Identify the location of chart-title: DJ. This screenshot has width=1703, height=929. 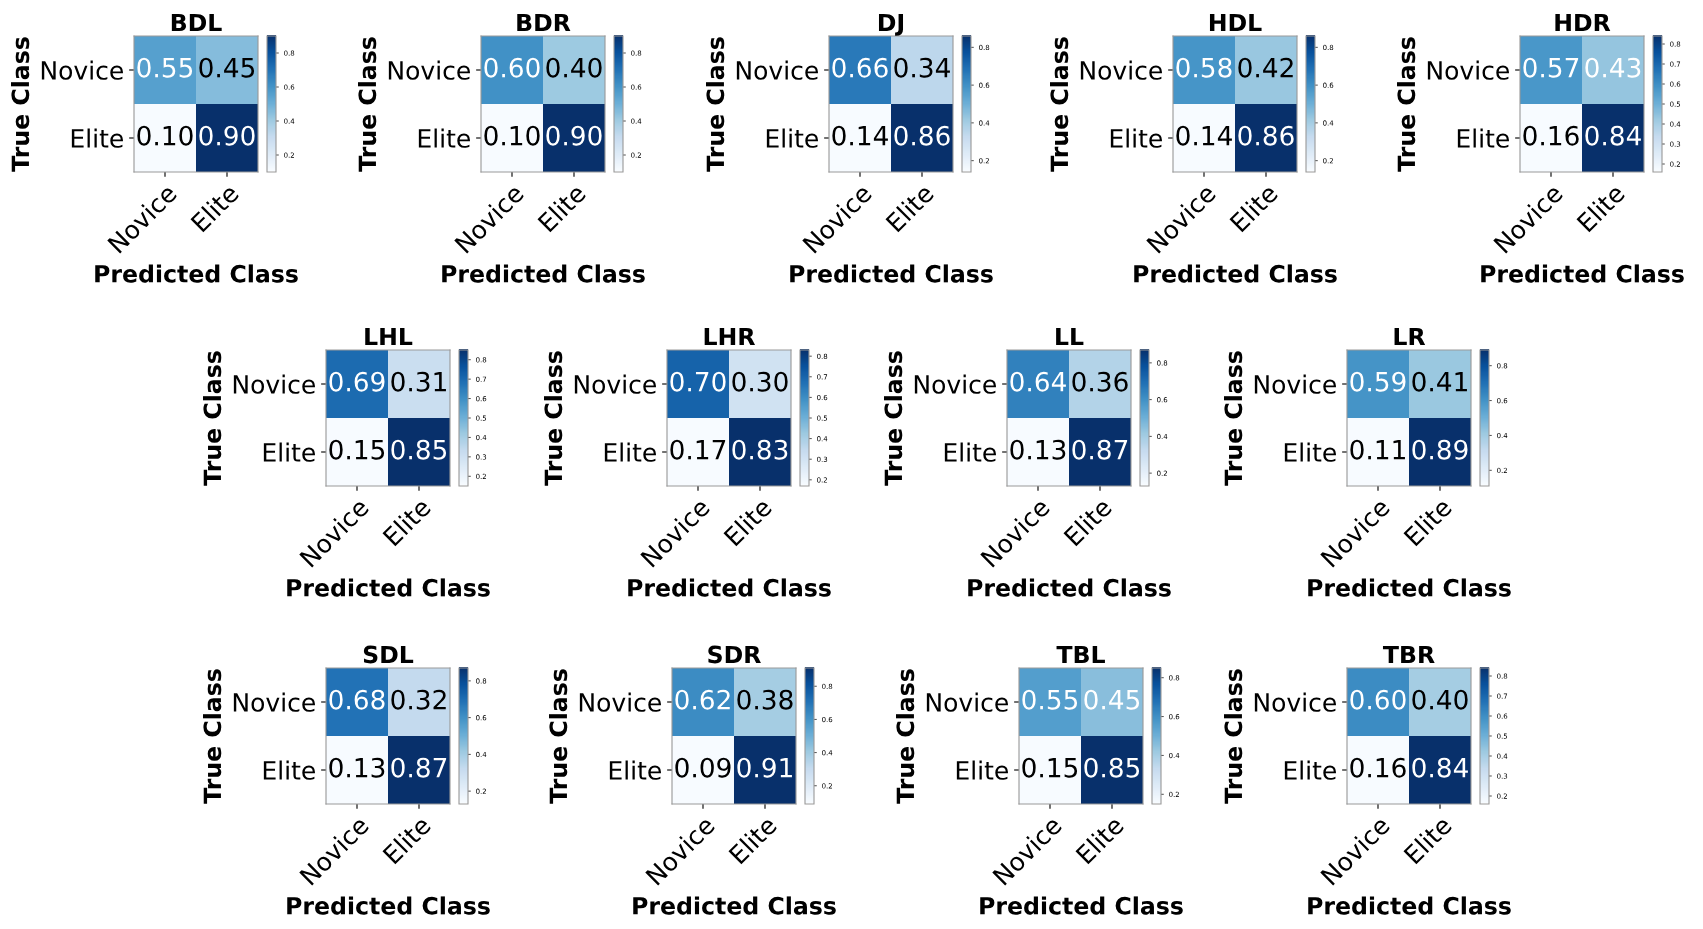
(891, 24).